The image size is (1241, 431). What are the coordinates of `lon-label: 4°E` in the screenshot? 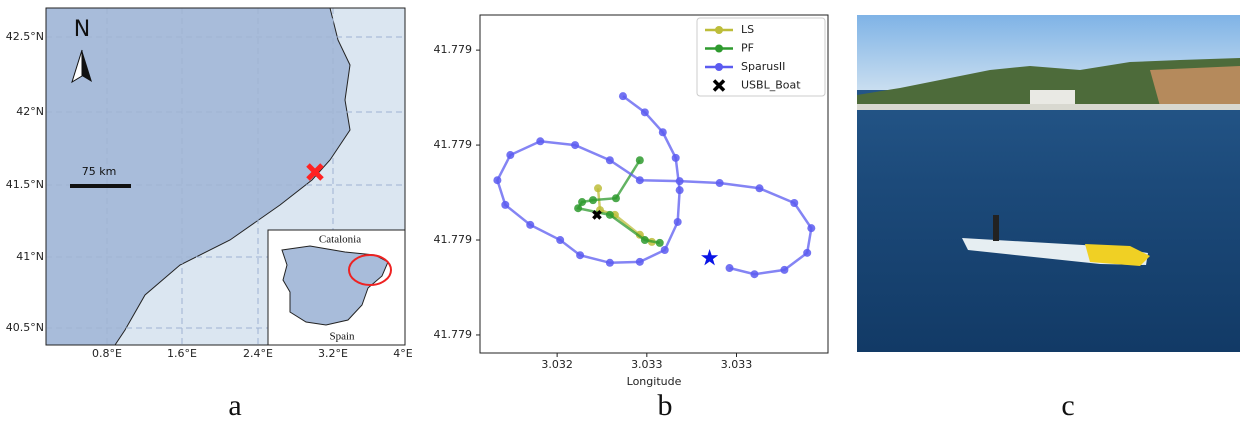 It's located at (402, 353).